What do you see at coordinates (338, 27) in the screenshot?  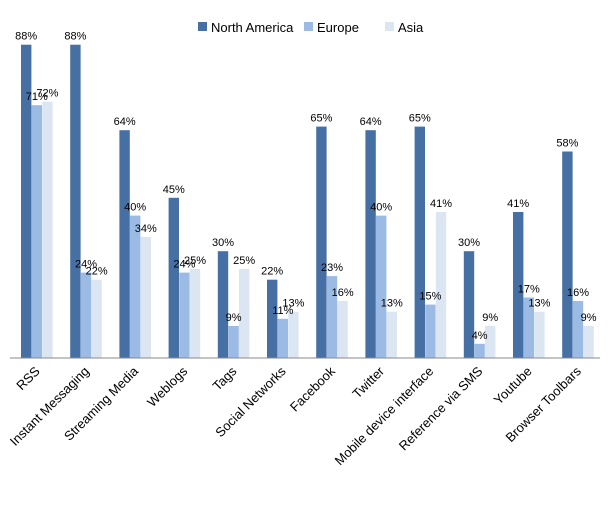 I see `legend-label: Europe` at bounding box center [338, 27].